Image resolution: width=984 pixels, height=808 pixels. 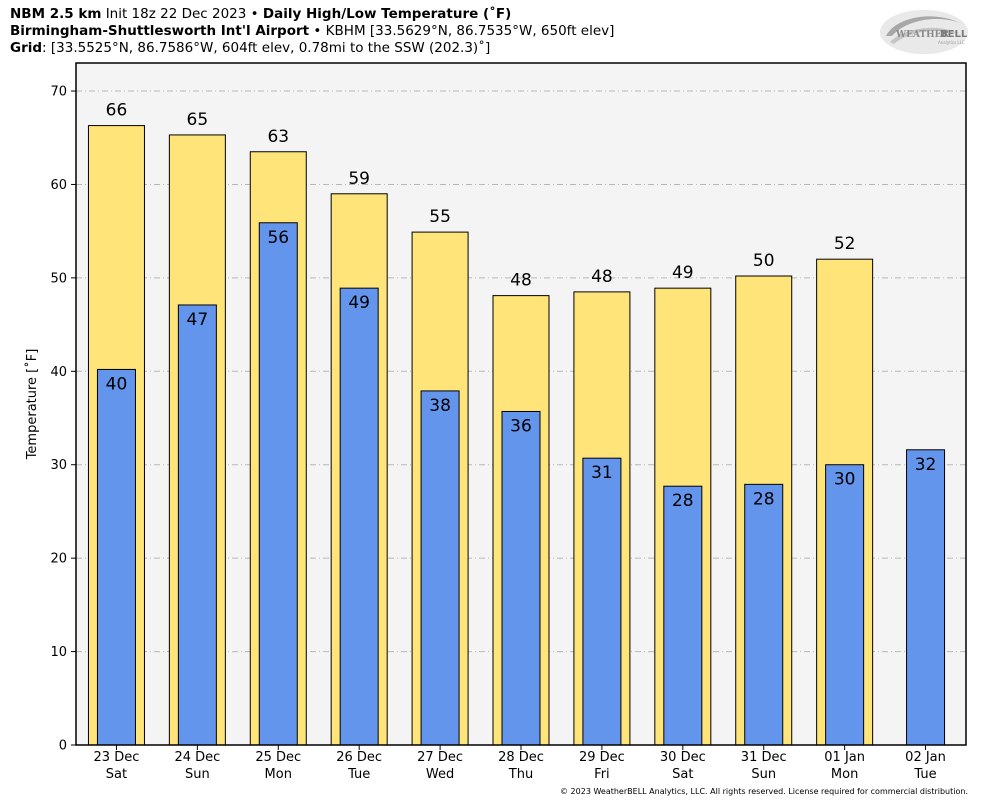 I want to click on y-tick-label: 0, so click(x=63, y=746).